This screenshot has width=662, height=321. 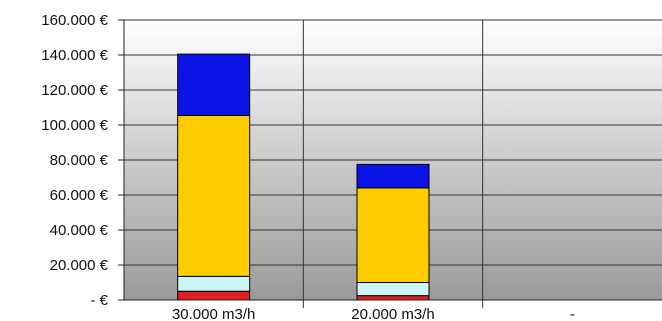 I want to click on y-tick-label: 120.000 €, so click(x=74, y=90).